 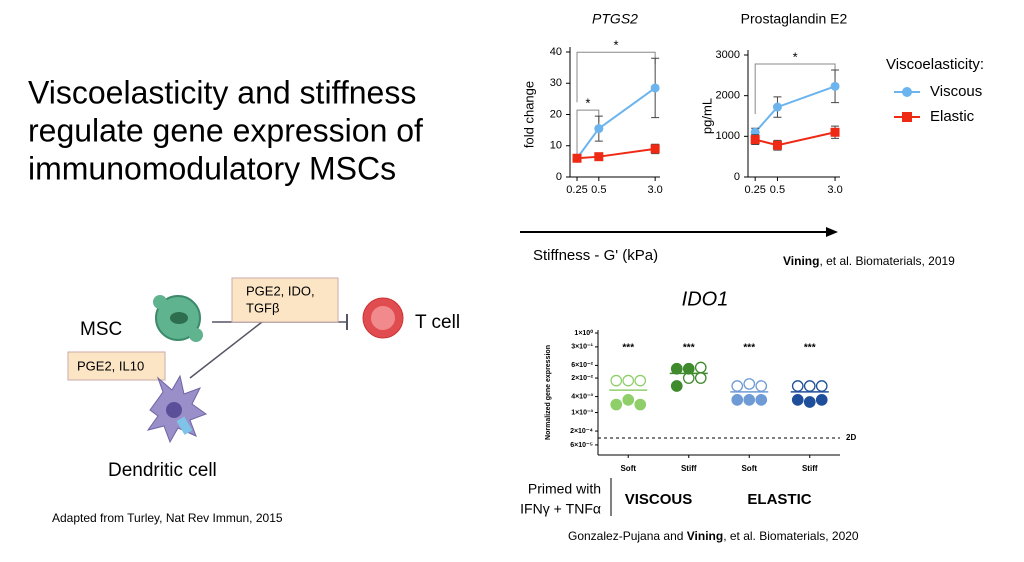 What do you see at coordinates (956, 91) in the screenshot?
I see `legend-label: Viscous` at bounding box center [956, 91].